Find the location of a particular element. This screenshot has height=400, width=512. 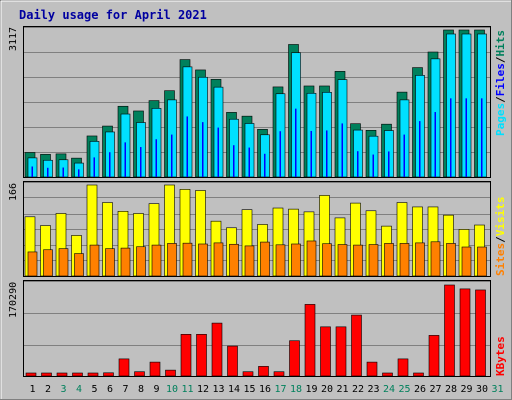

legend-entry: Sites is located at coordinates (500, 259).